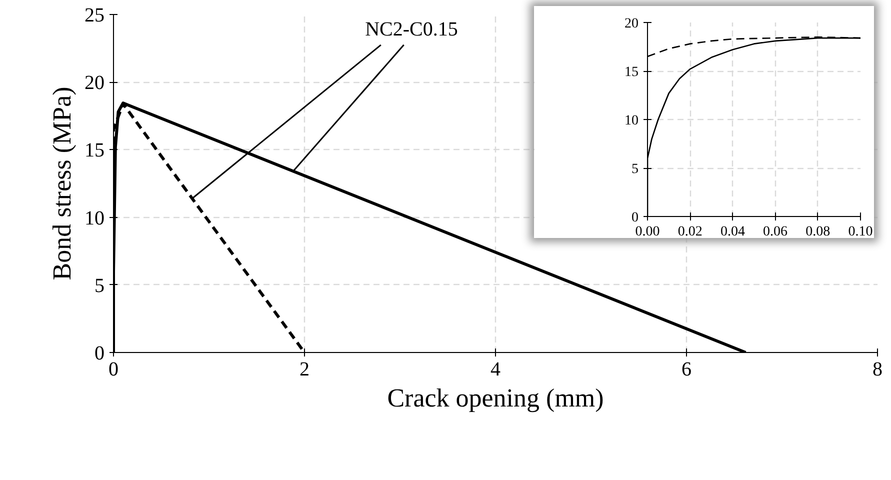 This screenshot has height=480, width=891. Describe the element at coordinates (877, 369) in the screenshot. I see `x-tick-label: 8` at that location.